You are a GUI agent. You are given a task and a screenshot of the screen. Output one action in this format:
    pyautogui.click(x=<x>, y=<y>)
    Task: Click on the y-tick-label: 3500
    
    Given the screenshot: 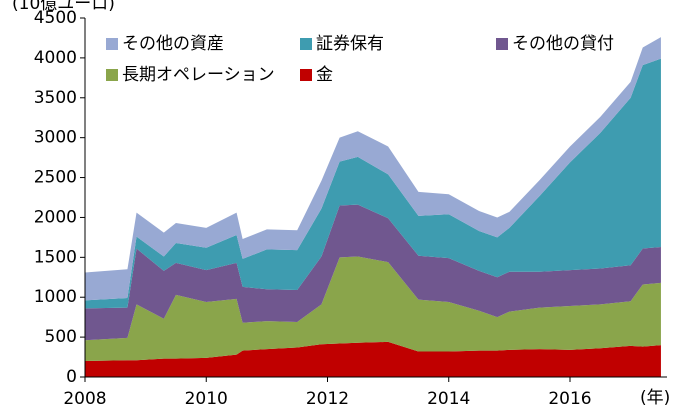 What is the action you would take?
    pyautogui.click(x=55, y=98)
    